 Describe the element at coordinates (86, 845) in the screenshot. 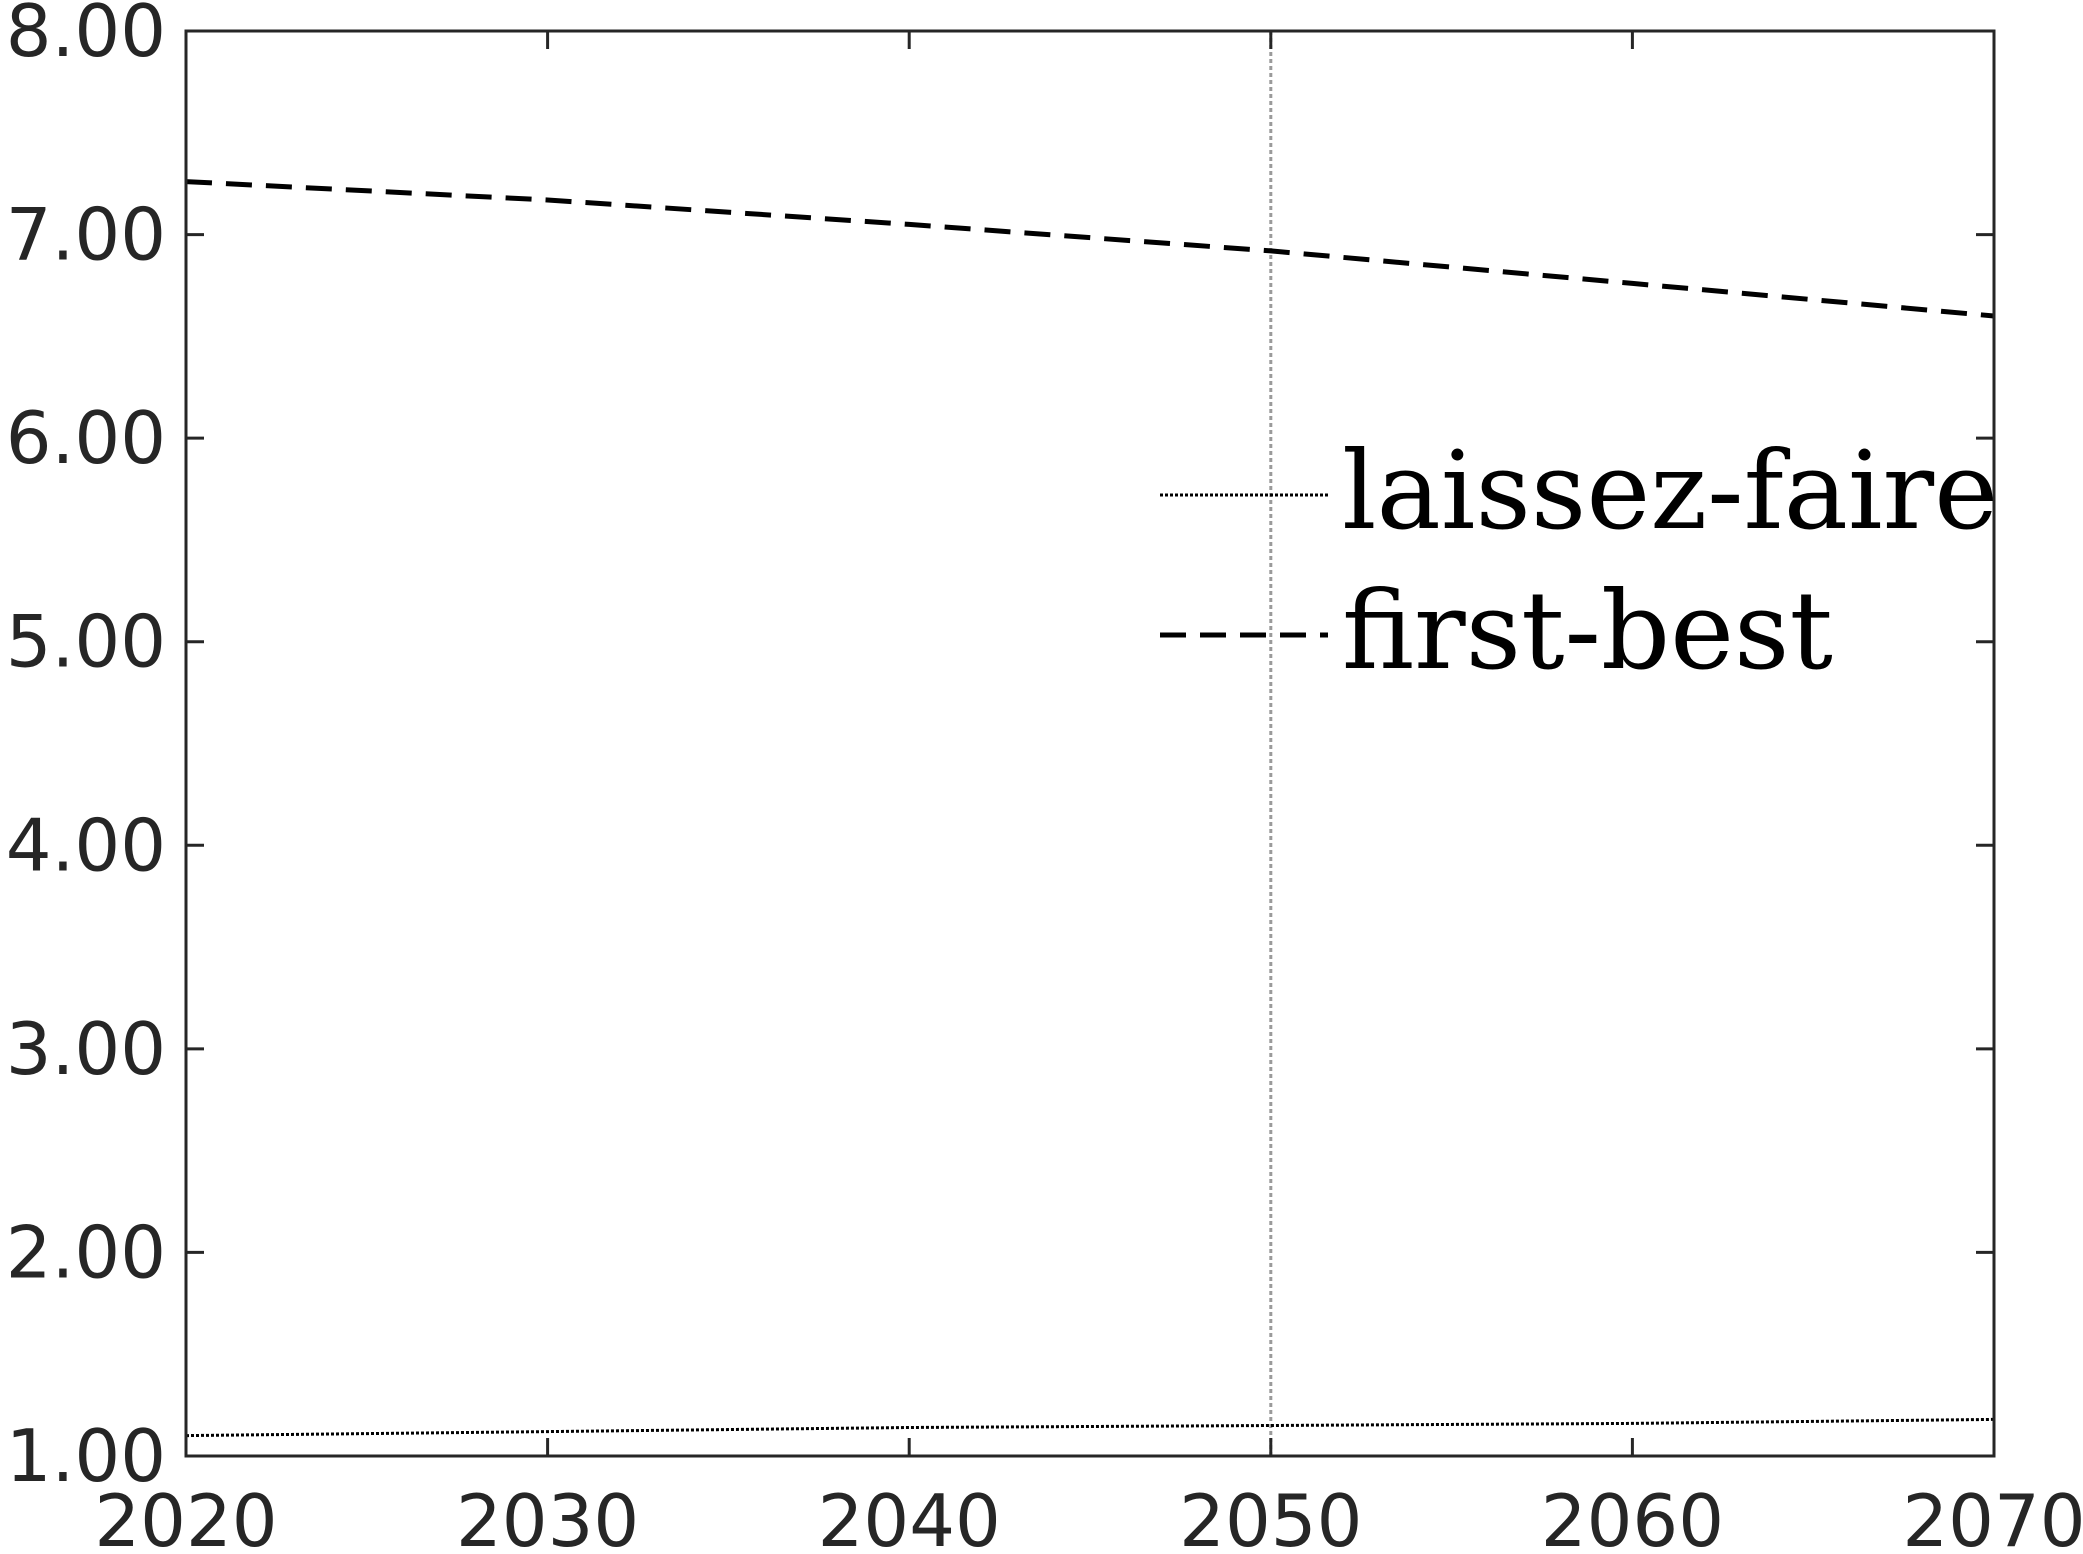

I see `y-tick-label: 4.00` at that location.